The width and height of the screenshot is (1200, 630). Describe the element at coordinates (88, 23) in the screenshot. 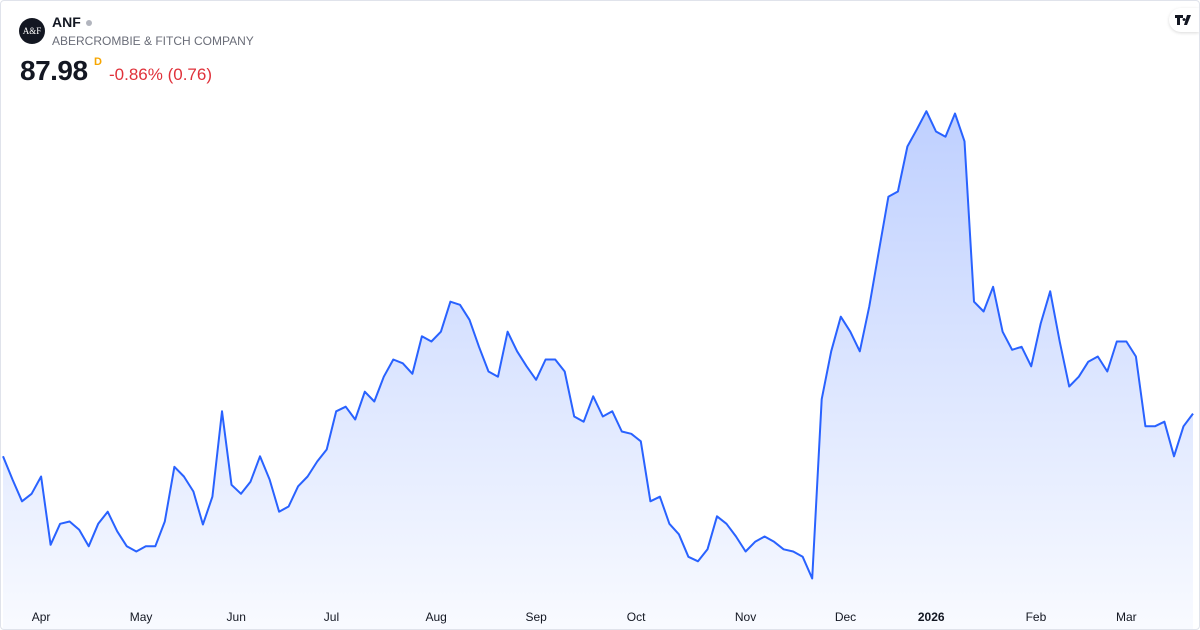

I see `status-dot` at that location.